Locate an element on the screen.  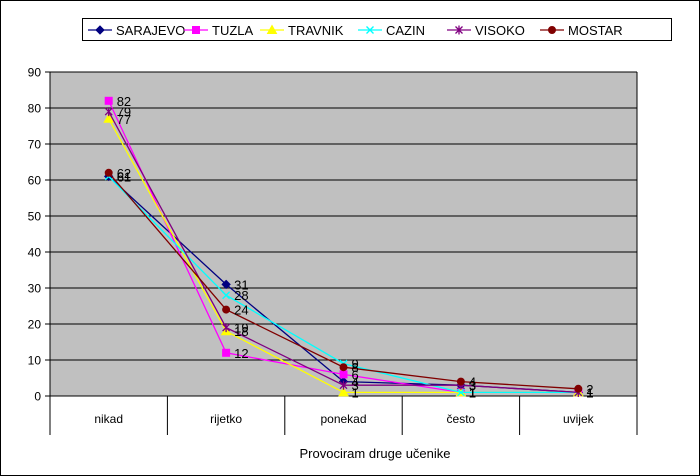
legend-item-mostar: MOSTAR is located at coordinates (581, 30).